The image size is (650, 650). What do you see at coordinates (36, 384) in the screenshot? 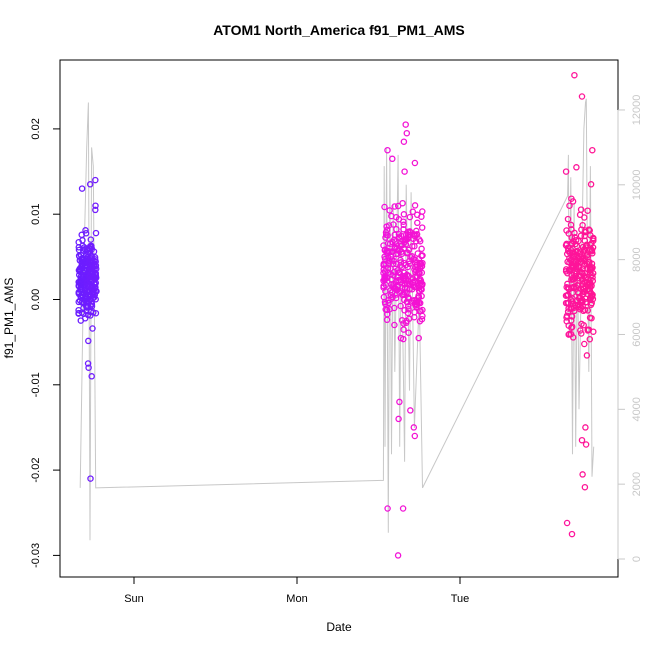
I see `y-tick-label: -0.01` at bounding box center [36, 384].